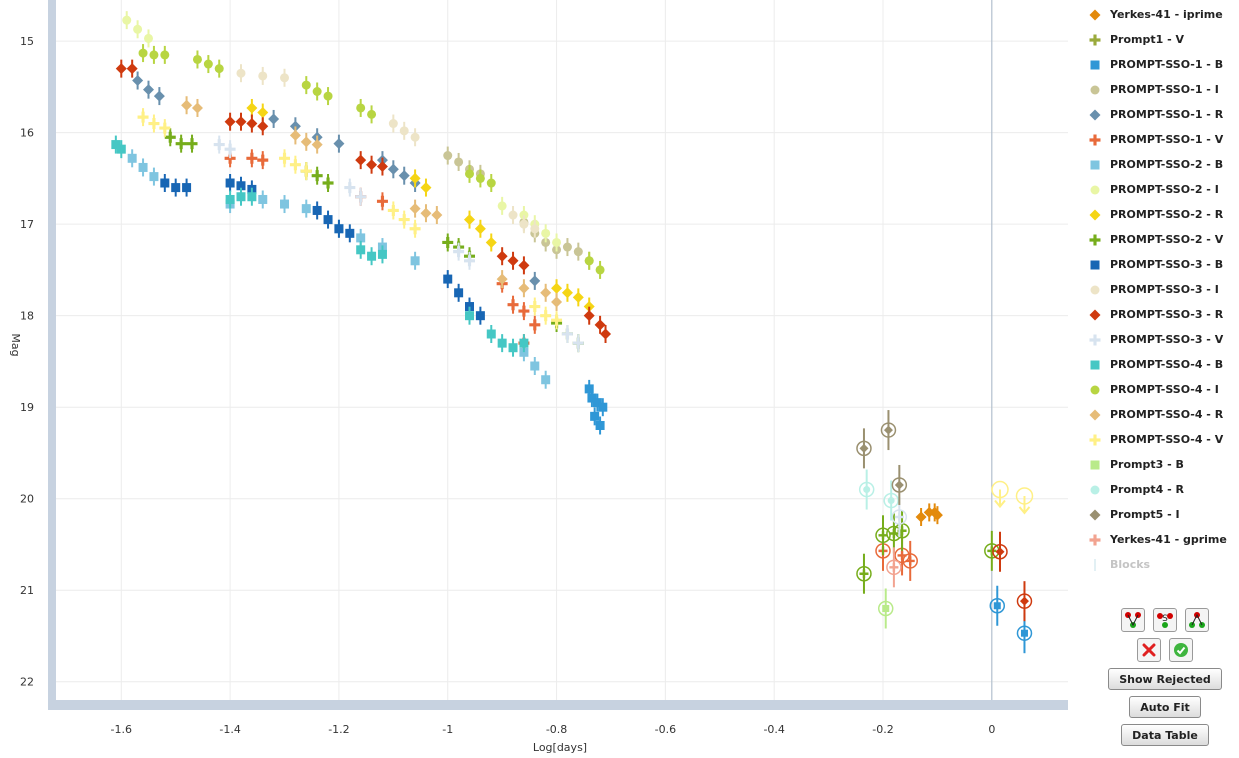  I want to click on fit-split-icon: S, so click(1165, 620).